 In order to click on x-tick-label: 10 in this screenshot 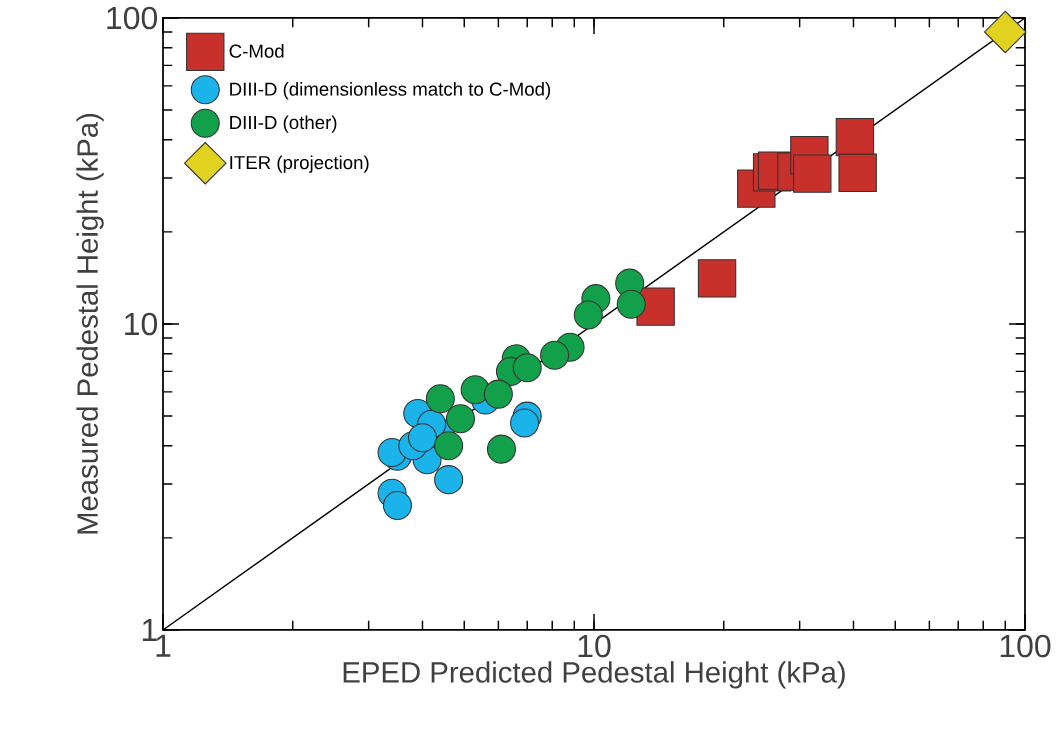, I will do `click(594, 646)`.